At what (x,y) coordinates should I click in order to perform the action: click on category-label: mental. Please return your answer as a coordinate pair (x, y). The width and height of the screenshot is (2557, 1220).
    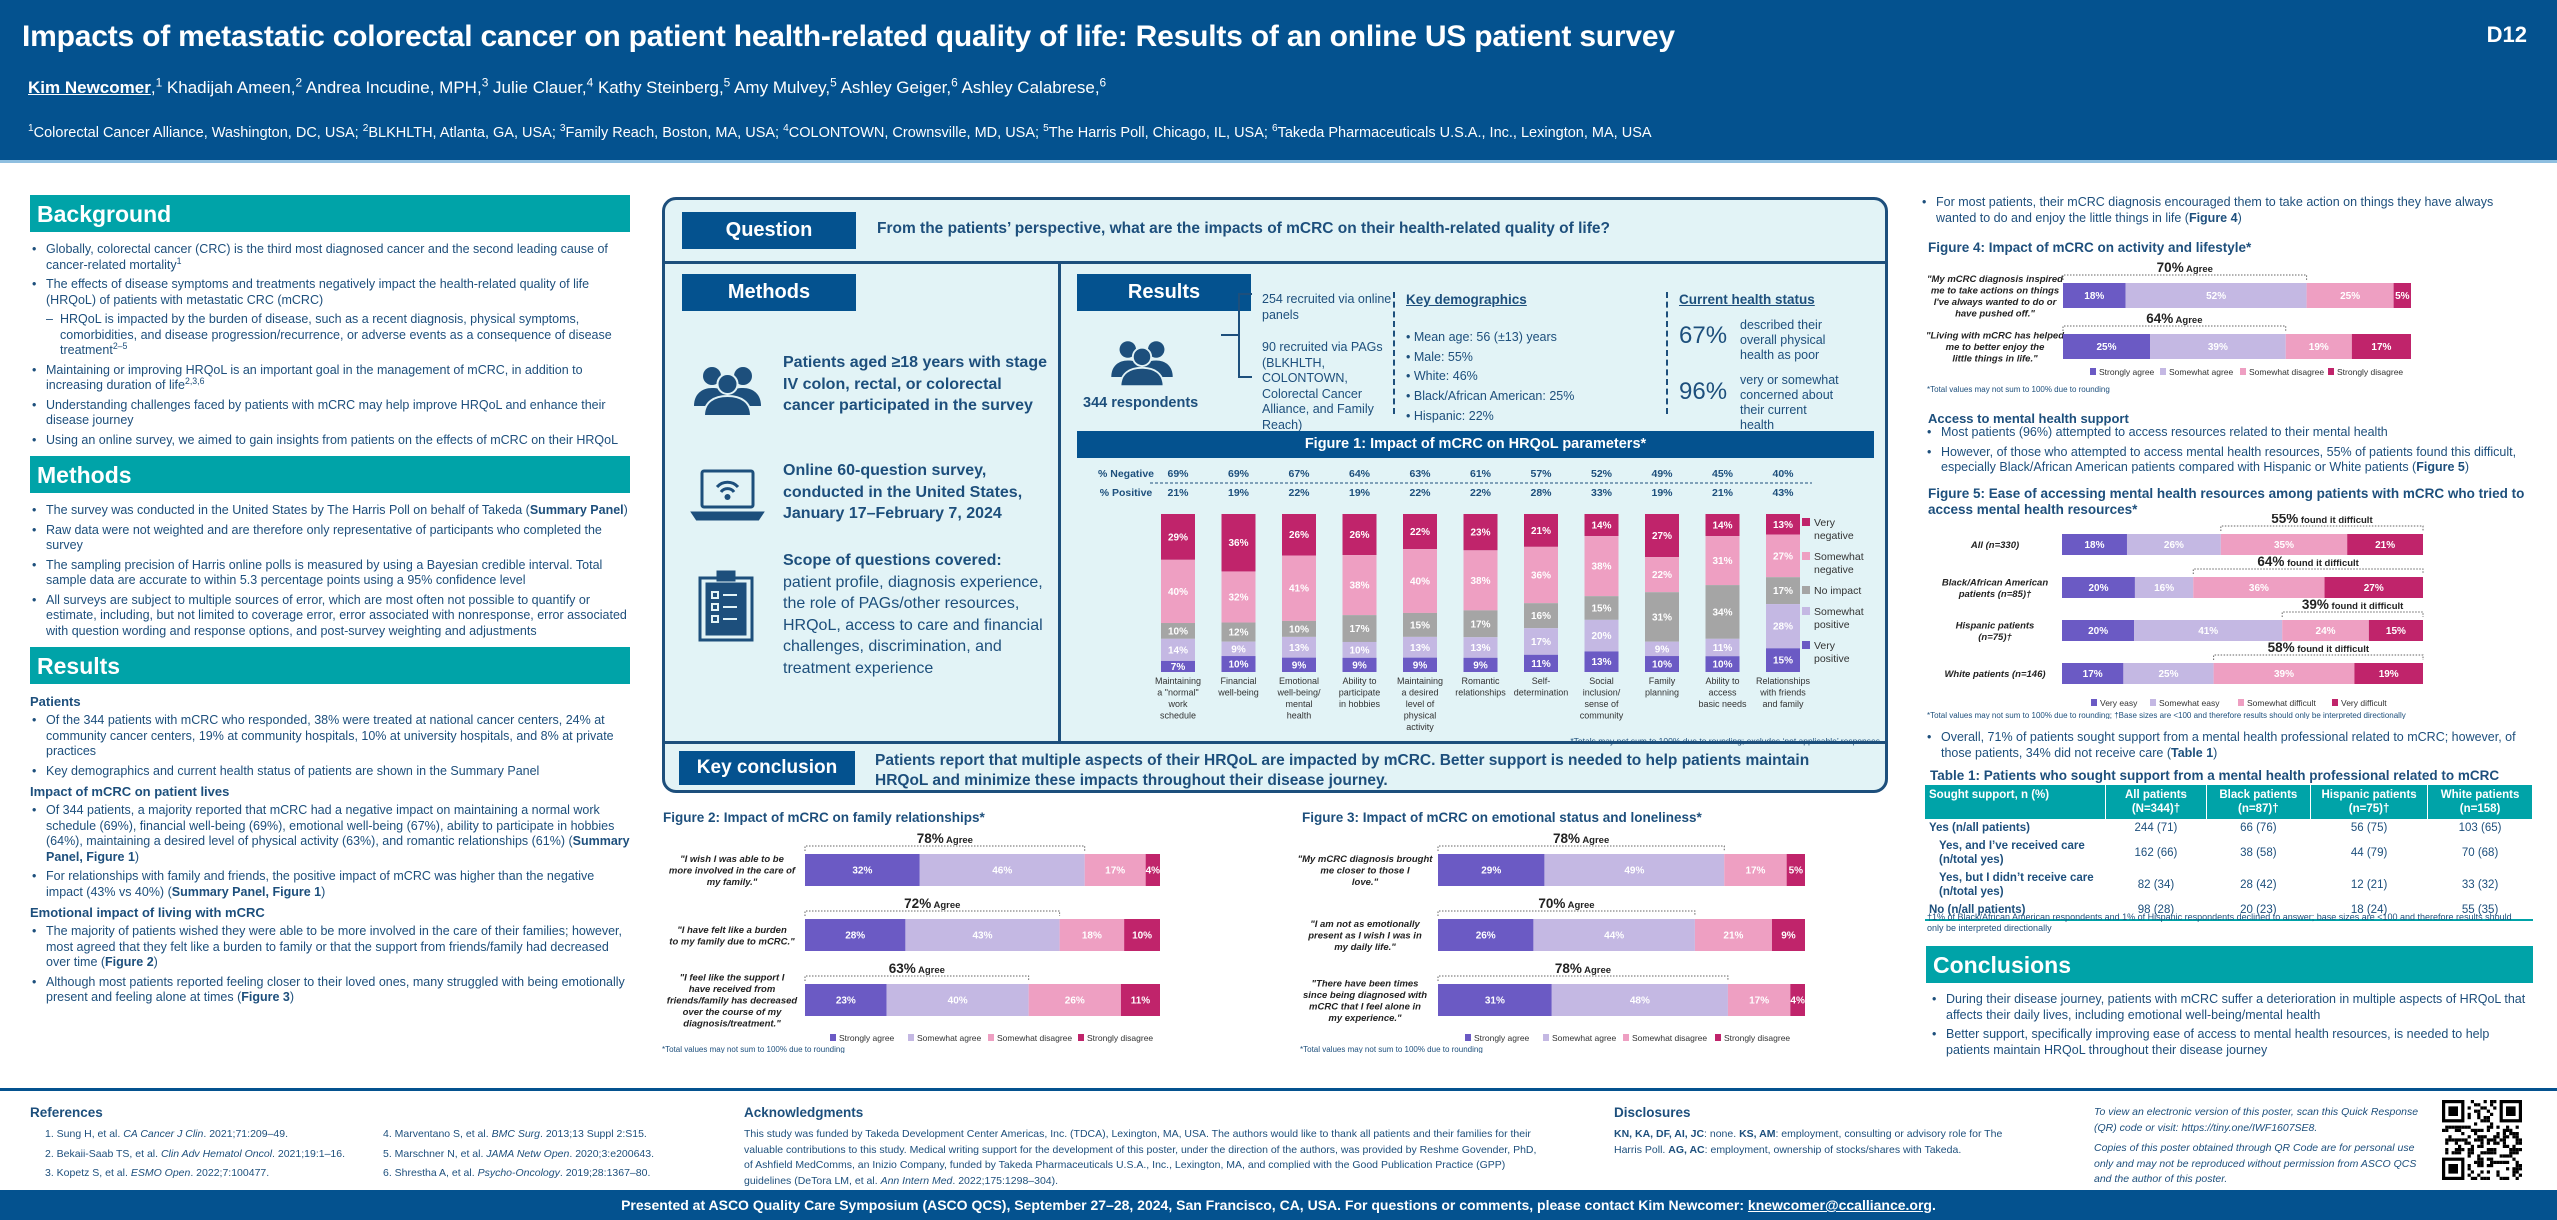
    Looking at the image, I should click on (1298, 704).